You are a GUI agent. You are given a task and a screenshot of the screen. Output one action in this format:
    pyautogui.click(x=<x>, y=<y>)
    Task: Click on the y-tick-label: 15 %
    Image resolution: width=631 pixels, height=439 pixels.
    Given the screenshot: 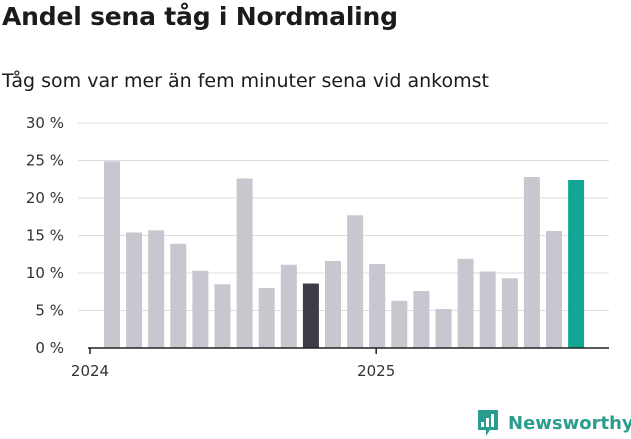 What is the action you would take?
    pyautogui.click(x=45, y=236)
    